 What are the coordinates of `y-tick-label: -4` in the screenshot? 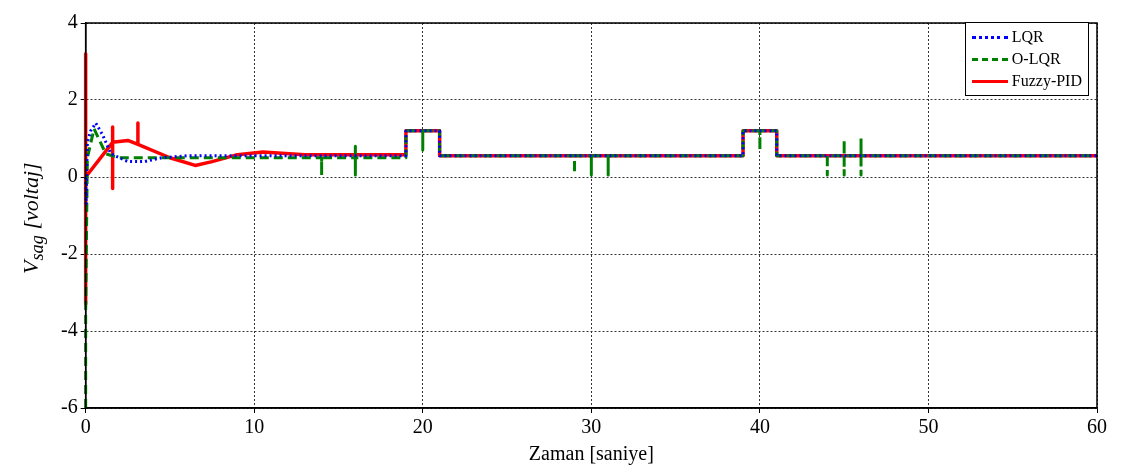 It's located at (69, 329).